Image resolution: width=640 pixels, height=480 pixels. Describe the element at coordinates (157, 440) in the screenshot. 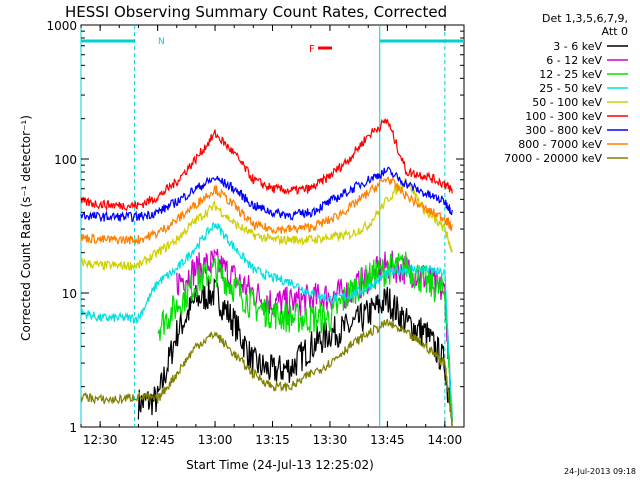

I see `x-tick-label: 12:45` at that location.